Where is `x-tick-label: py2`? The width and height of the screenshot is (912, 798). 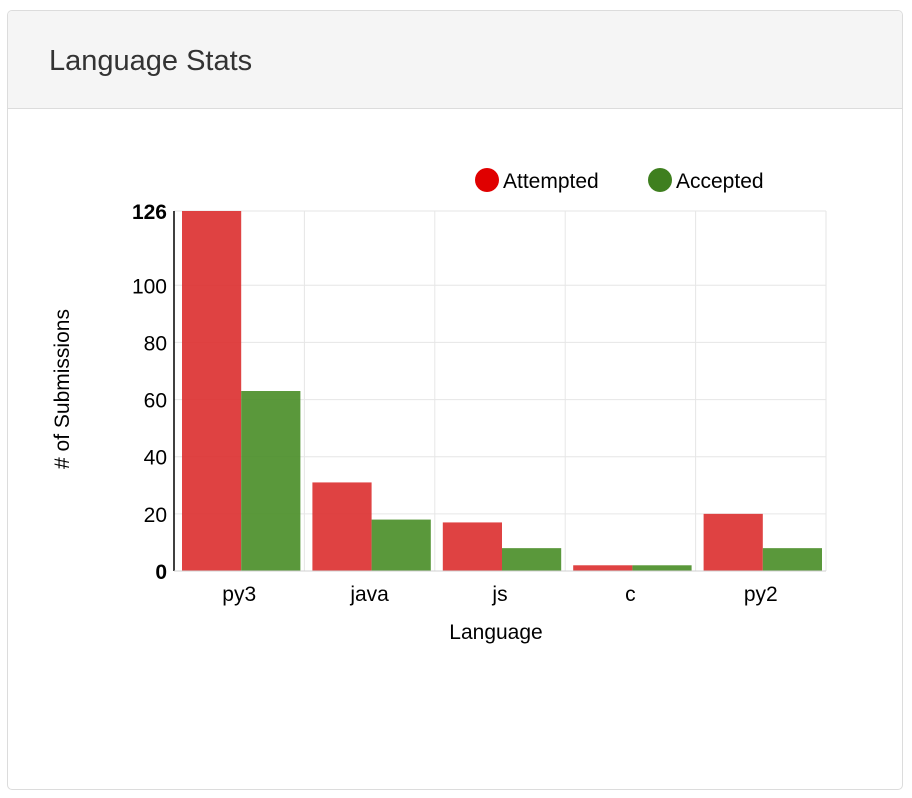 x-tick-label: py2 is located at coordinates (761, 594).